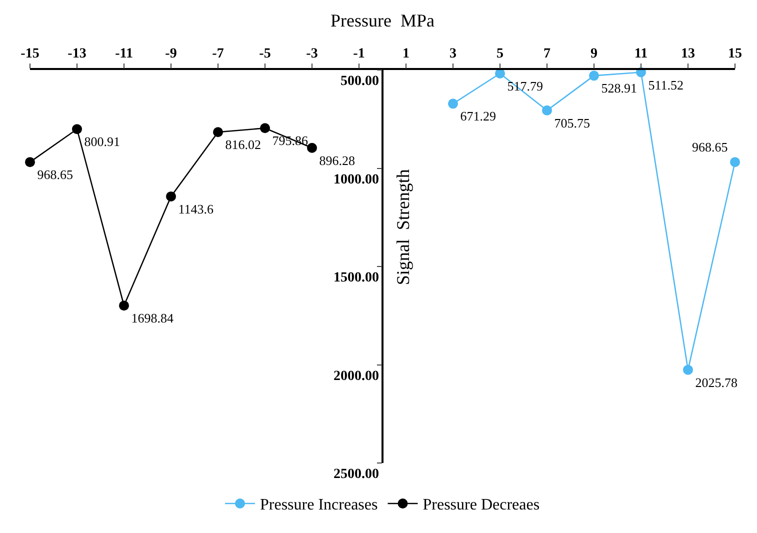  What do you see at coordinates (572, 122) in the screenshot?
I see `data-label: 705.75` at bounding box center [572, 122].